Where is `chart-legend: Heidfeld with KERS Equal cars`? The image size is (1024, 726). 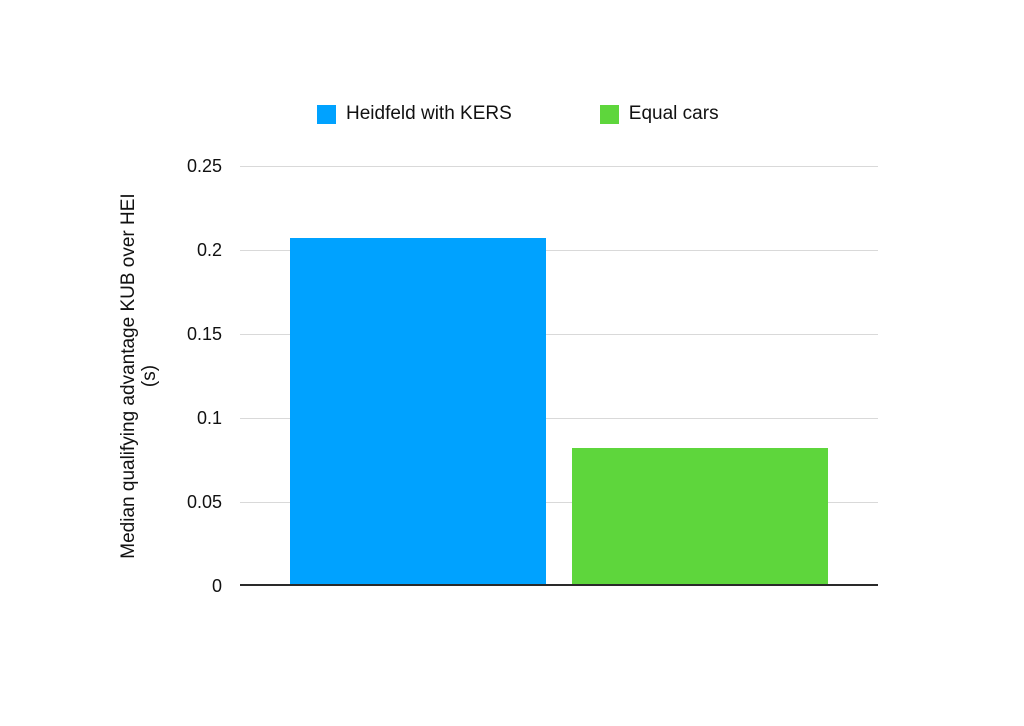
chart-legend: Heidfeld with KERS Equal cars is located at coordinates (518, 114).